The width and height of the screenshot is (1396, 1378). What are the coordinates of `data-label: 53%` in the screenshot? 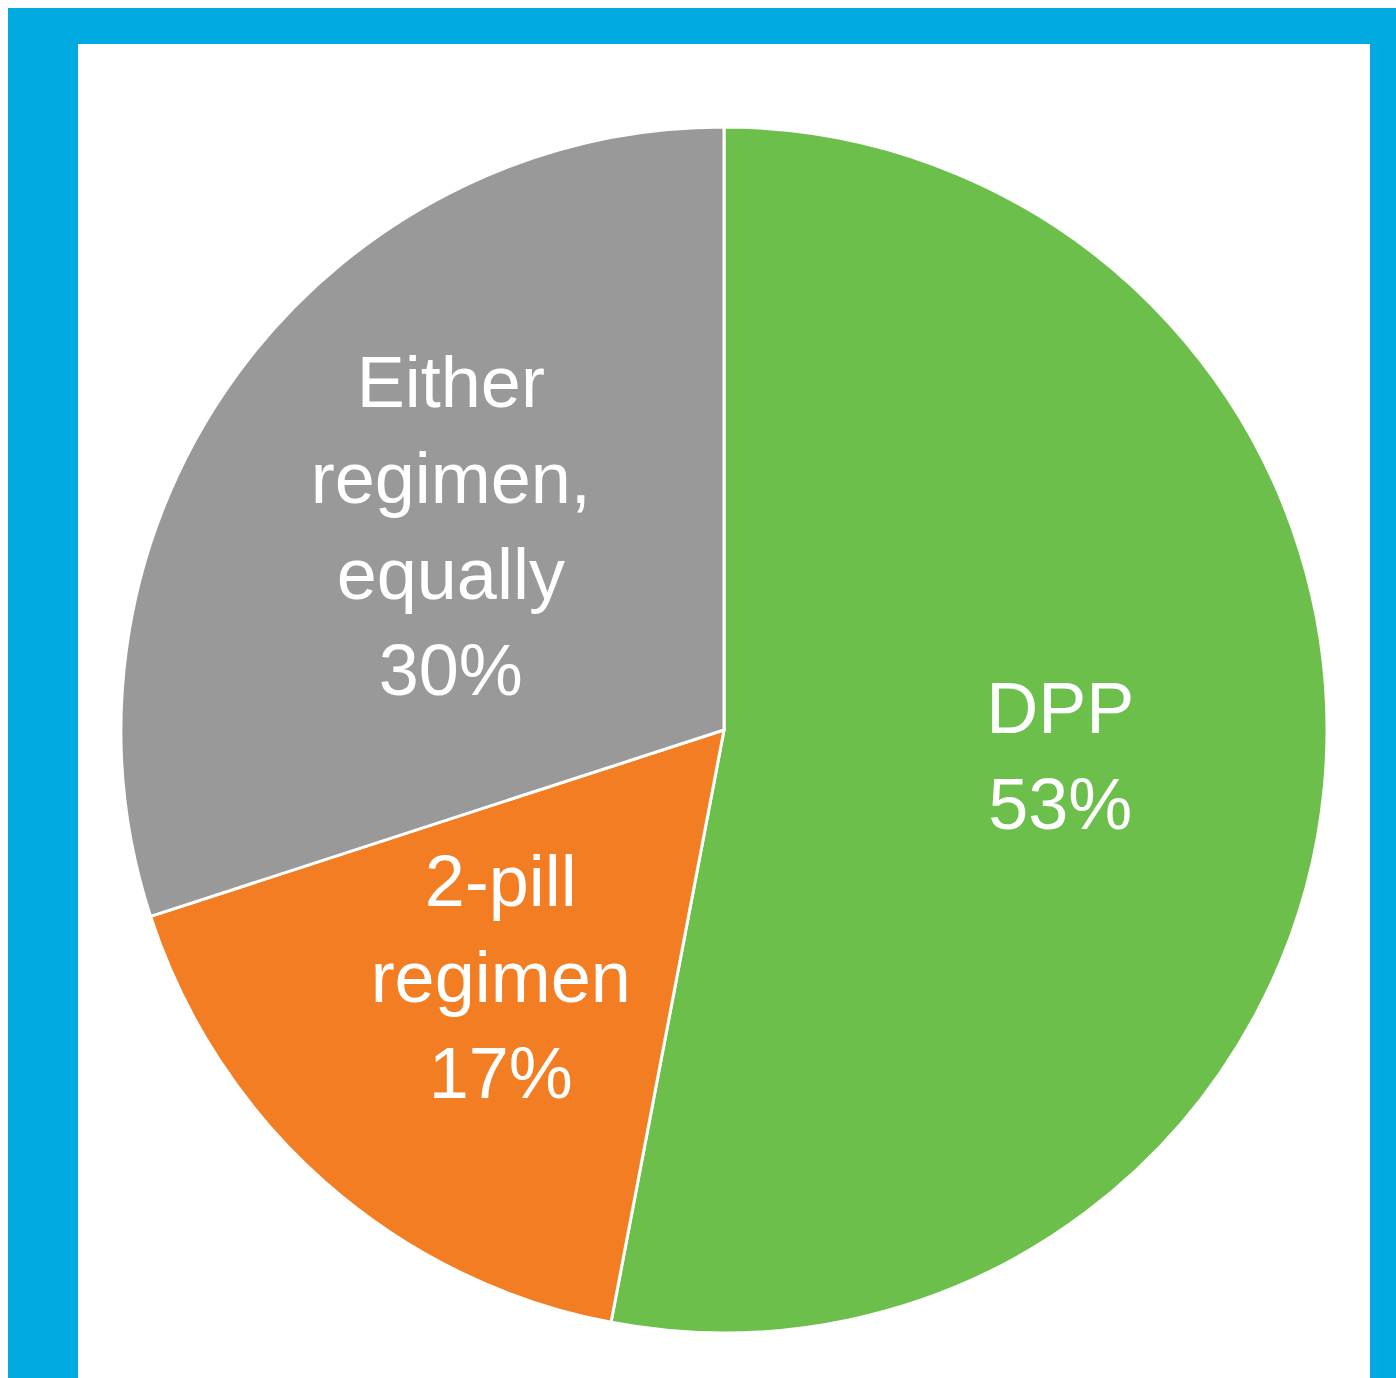 It's located at (1060, 803).